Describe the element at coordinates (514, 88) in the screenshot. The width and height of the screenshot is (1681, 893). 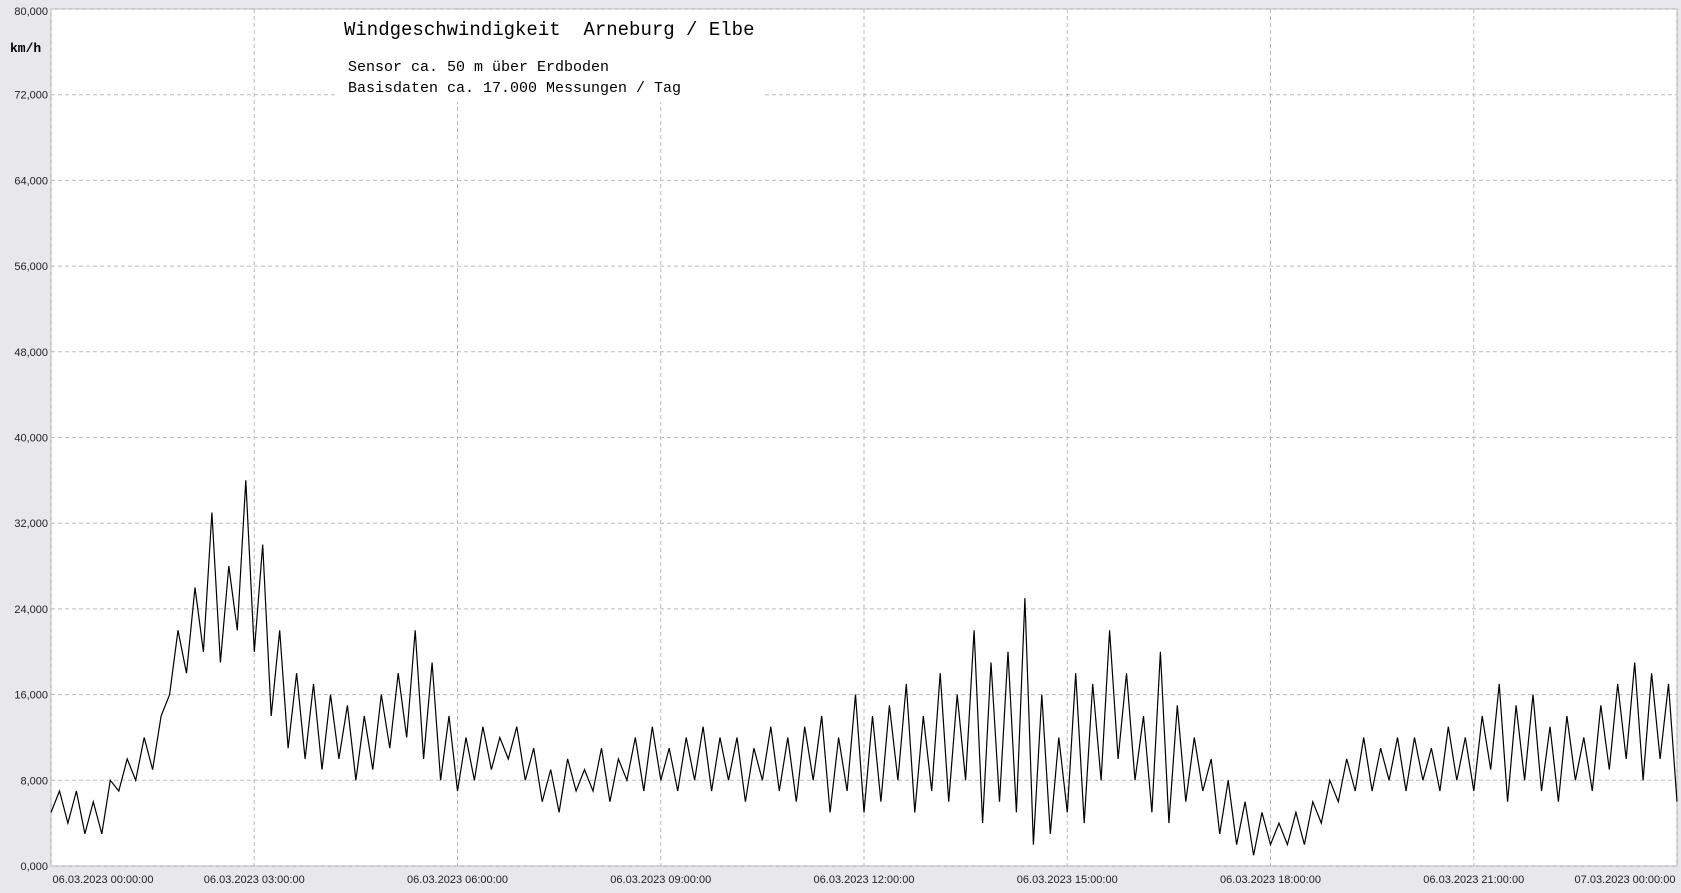
I see `subtitle: Basisdaten ca. 17.000 Messungen / Tag` at that location.